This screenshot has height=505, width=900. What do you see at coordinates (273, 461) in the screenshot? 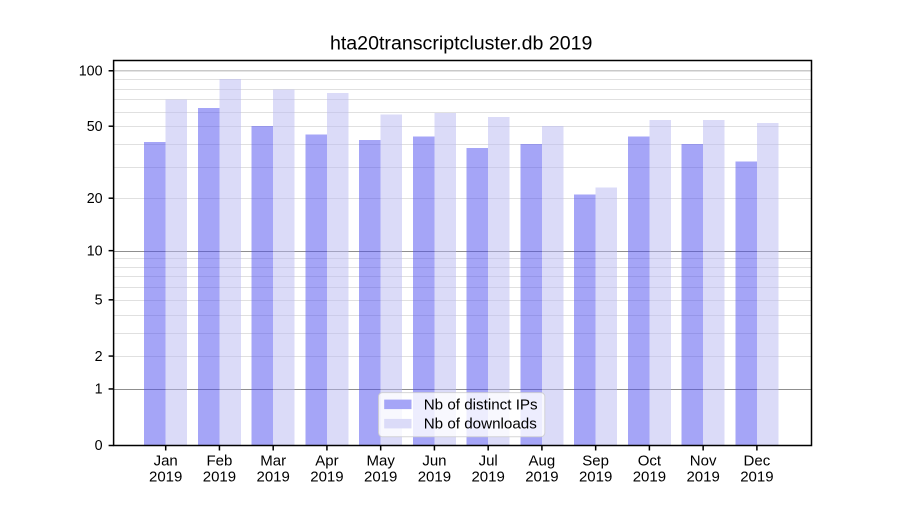
I see `svg-text: Mar` at bounding box center [273, 461].